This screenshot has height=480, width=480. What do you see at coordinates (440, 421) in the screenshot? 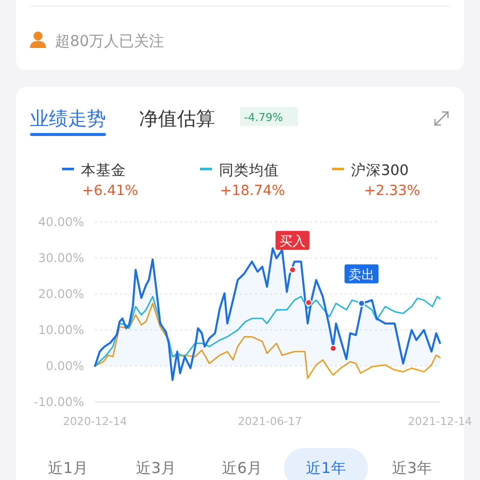
I see `x-tick-label: 2021-12-14` at bounding box center [440, 421].